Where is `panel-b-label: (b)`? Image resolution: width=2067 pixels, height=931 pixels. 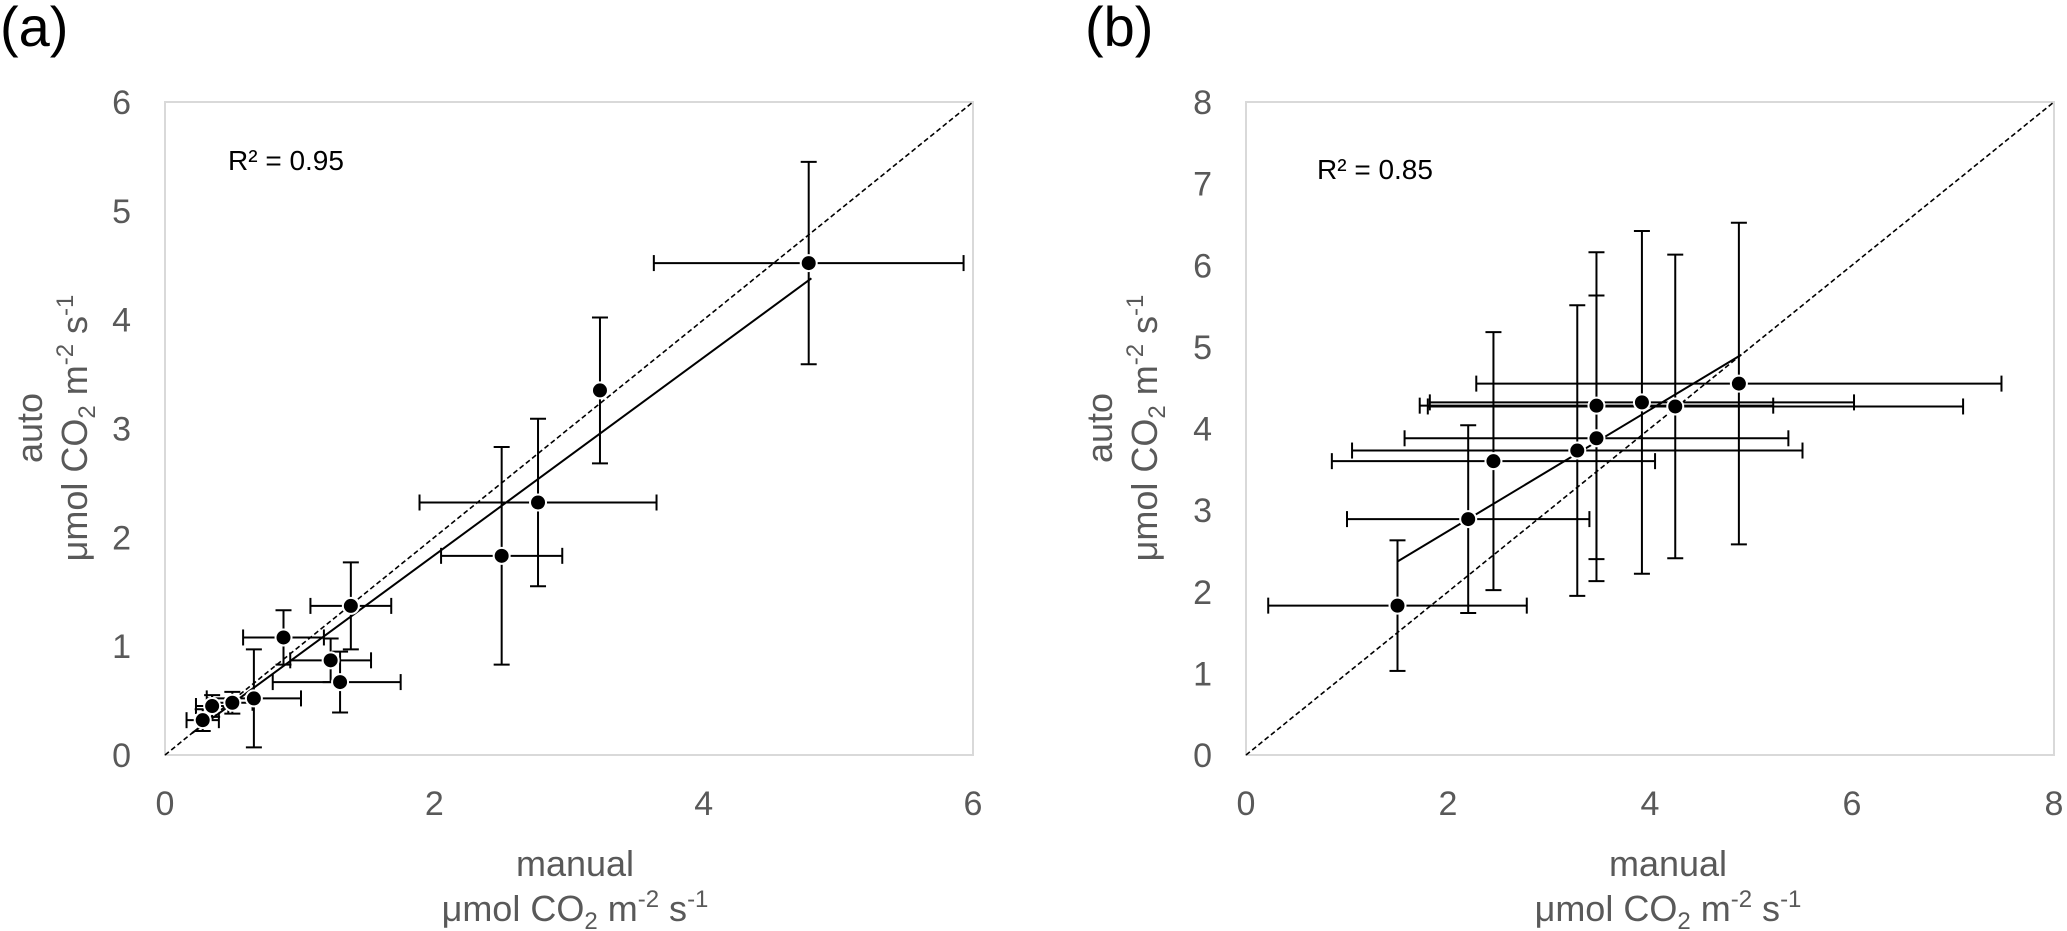
panel-b-label: (b) is located at coordinates (1119, 29).